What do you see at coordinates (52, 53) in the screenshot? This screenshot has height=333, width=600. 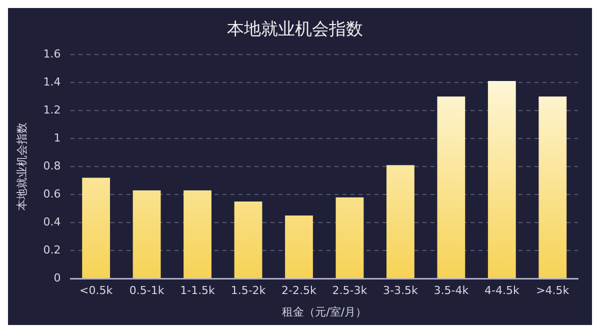 I see `y-tick-label: 1.6` at bounding box center [52, 53].